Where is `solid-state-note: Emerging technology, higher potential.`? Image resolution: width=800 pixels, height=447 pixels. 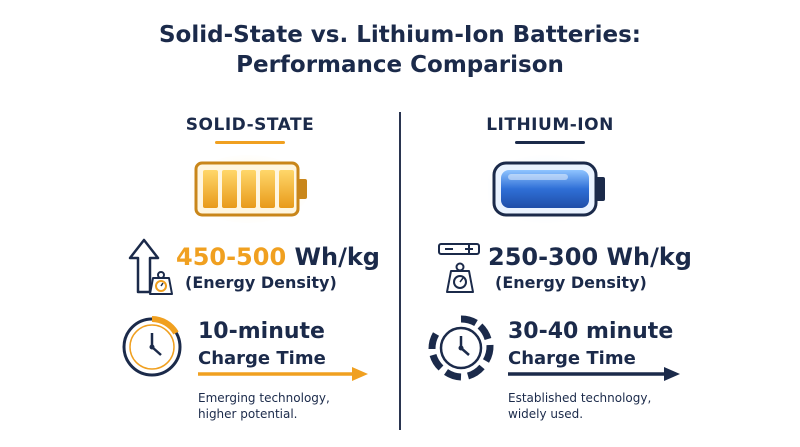
solid-state-note: Emerging technology, higher potential. is located at coordinates (264, 406).